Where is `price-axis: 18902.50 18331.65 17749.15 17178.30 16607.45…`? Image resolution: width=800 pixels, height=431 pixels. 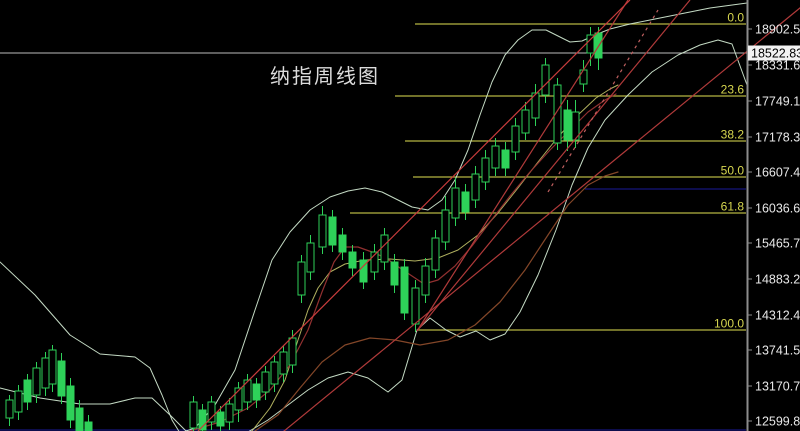 price-axis: 18902.50 18331.65 17749.15 17178.30 16607.45… is located at coordinates (773, 215).